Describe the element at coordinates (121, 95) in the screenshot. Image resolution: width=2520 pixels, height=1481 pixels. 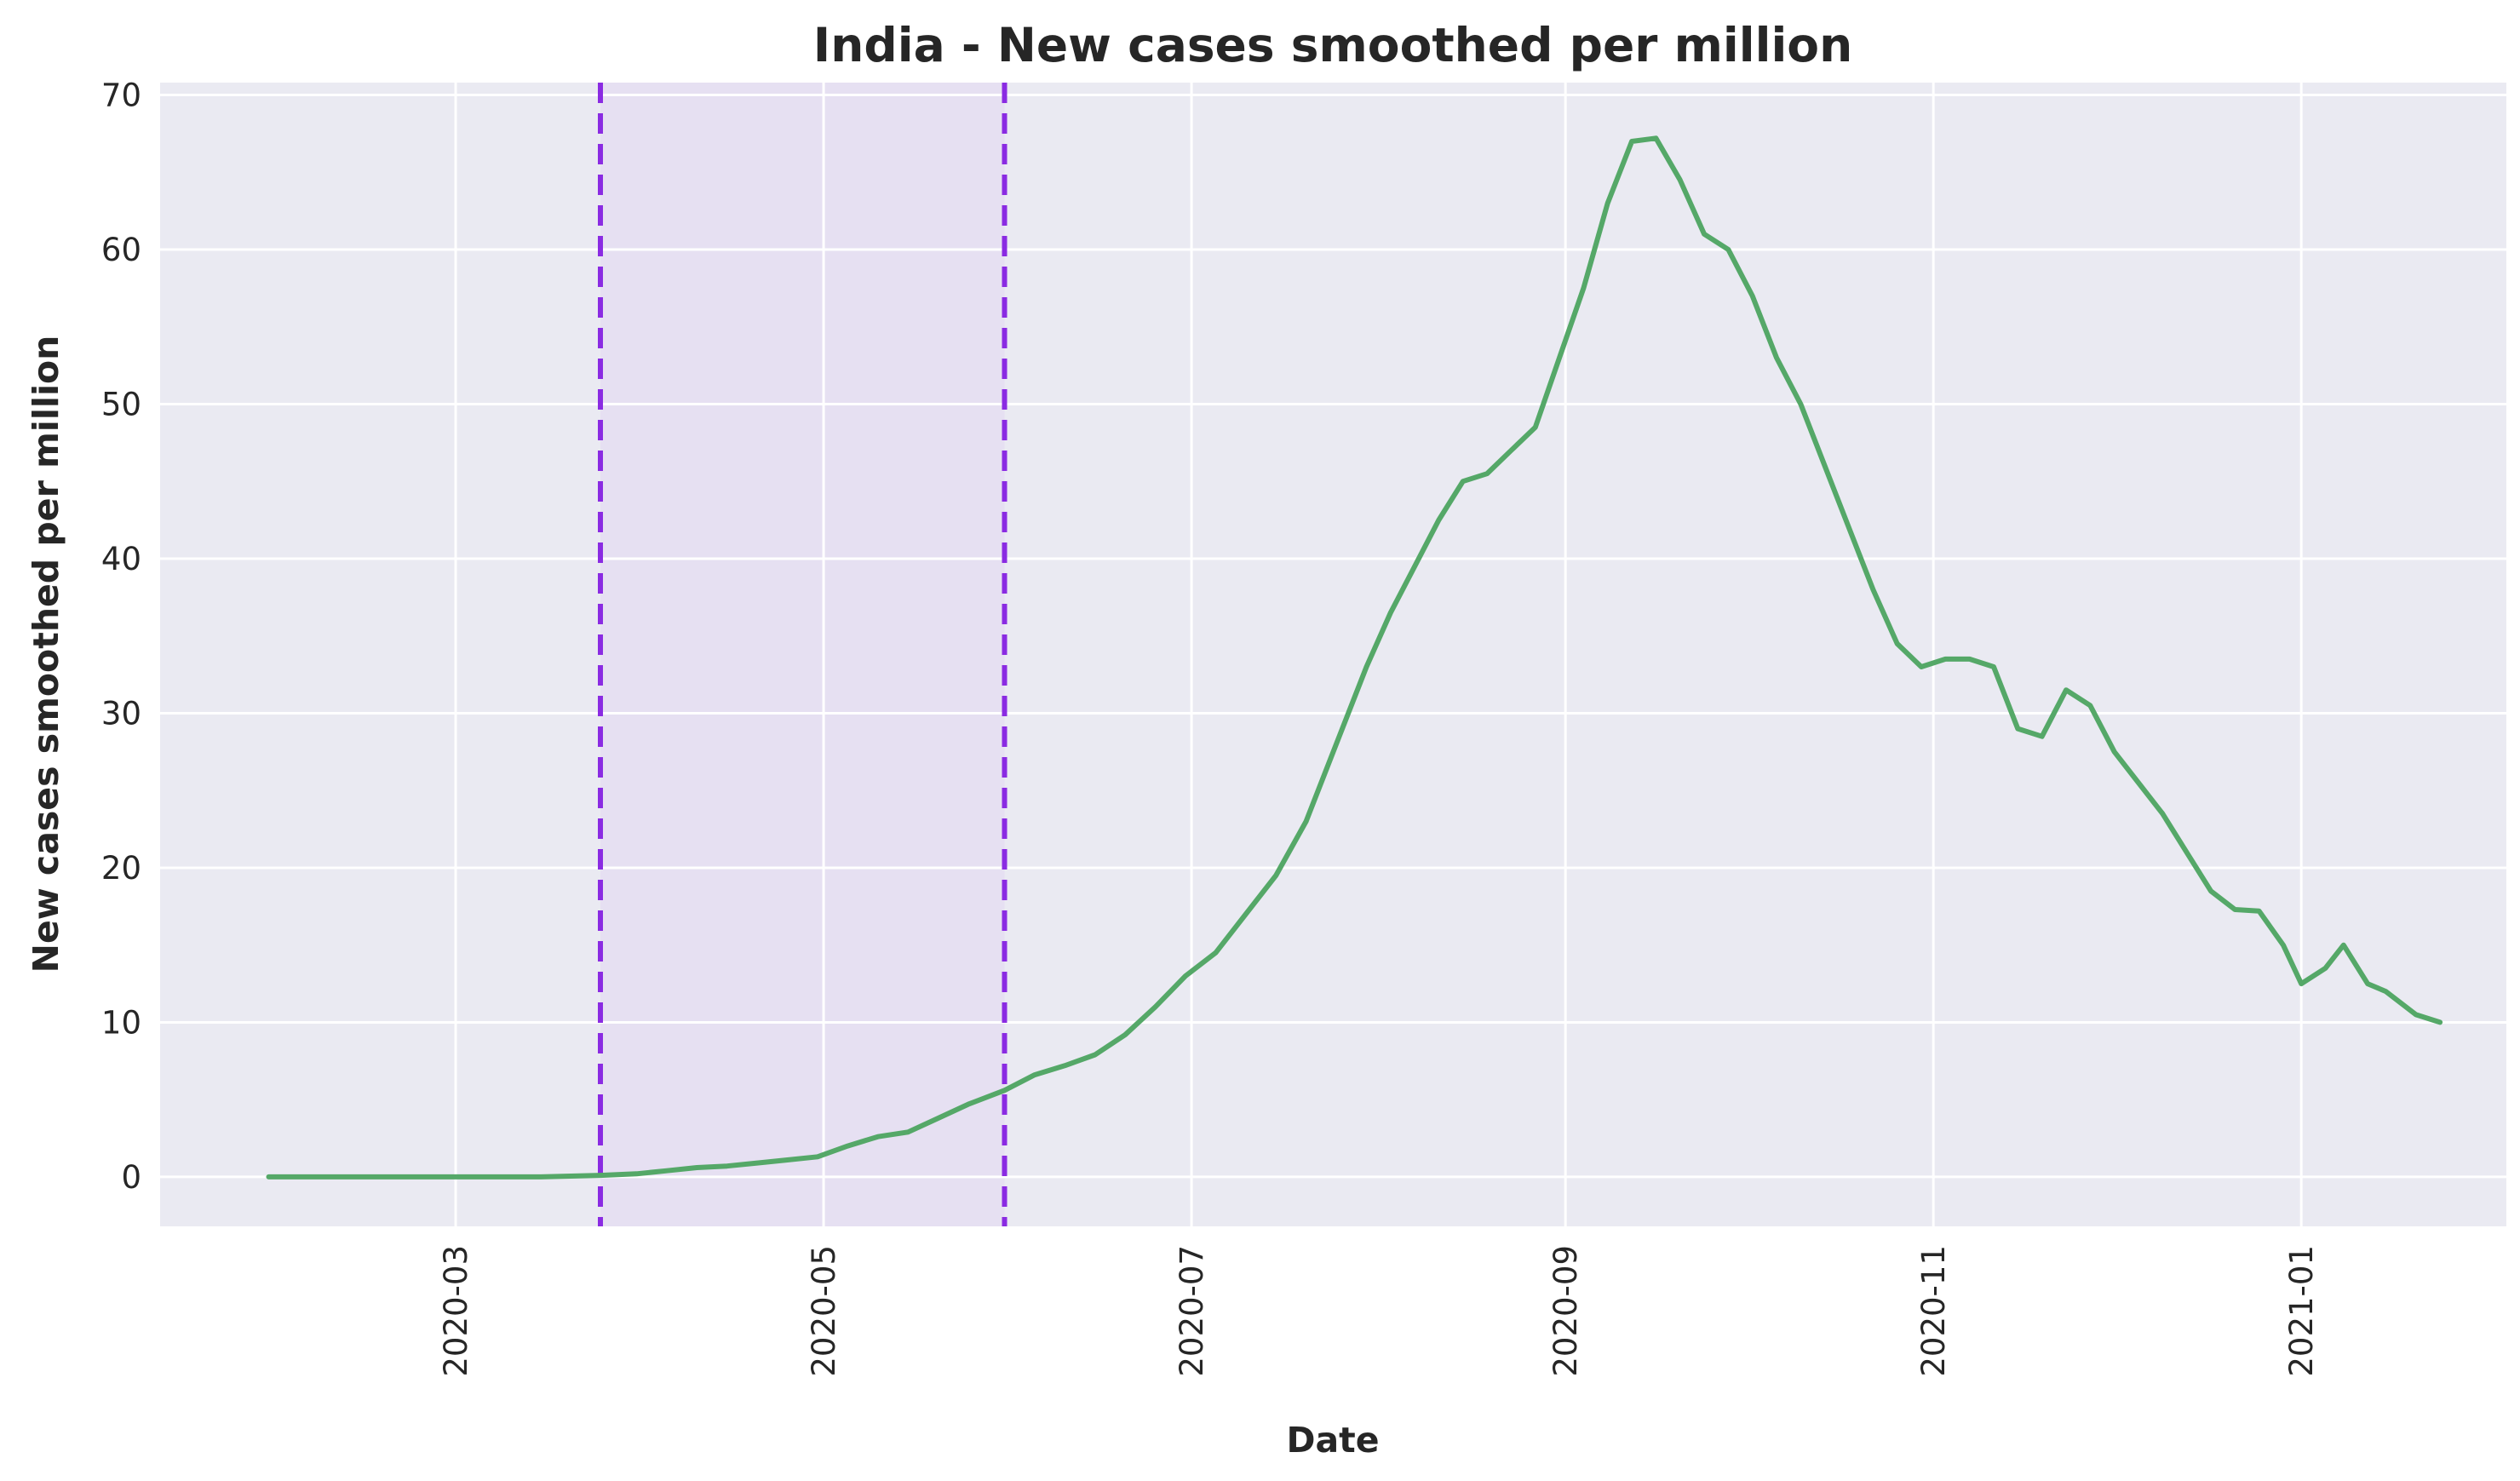
I see `y-tick-label: 70` at that location.